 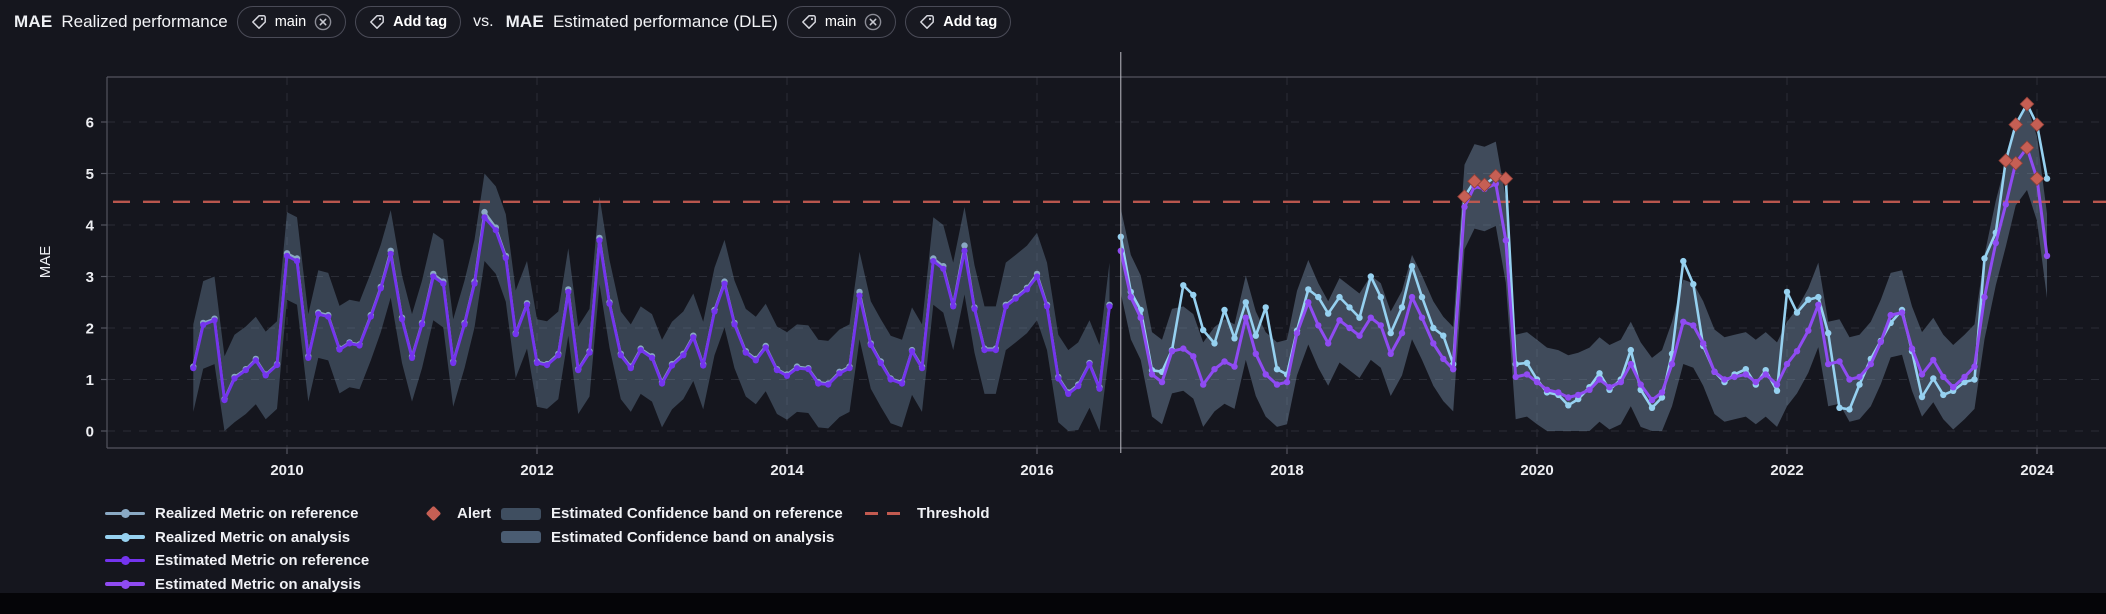 I want to click on svg-text: 2018, so click(x=1286, y=470).